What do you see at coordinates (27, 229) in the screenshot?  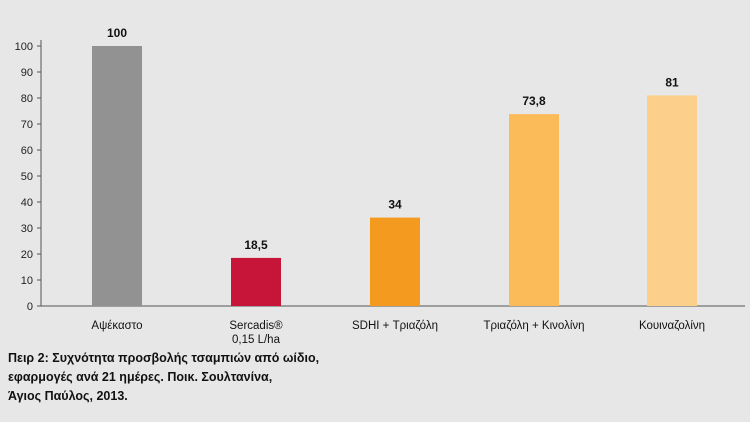 I see `y-tick-label: 30` at bounding box center [27, 229].